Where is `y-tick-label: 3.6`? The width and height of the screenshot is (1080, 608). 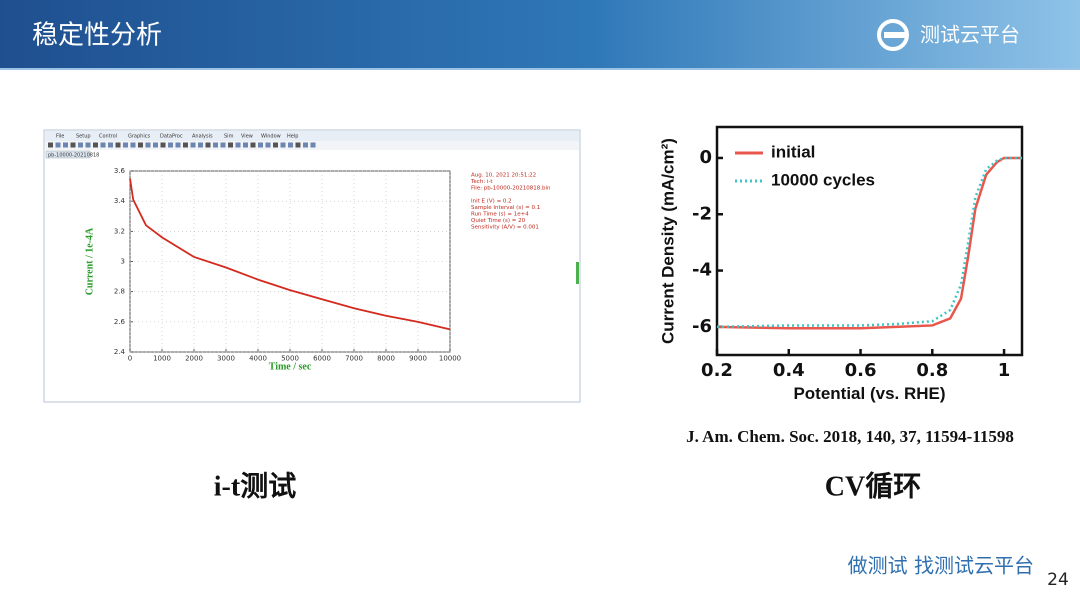
y-tick-label: 3.6 is located at coordinates (120, 171).